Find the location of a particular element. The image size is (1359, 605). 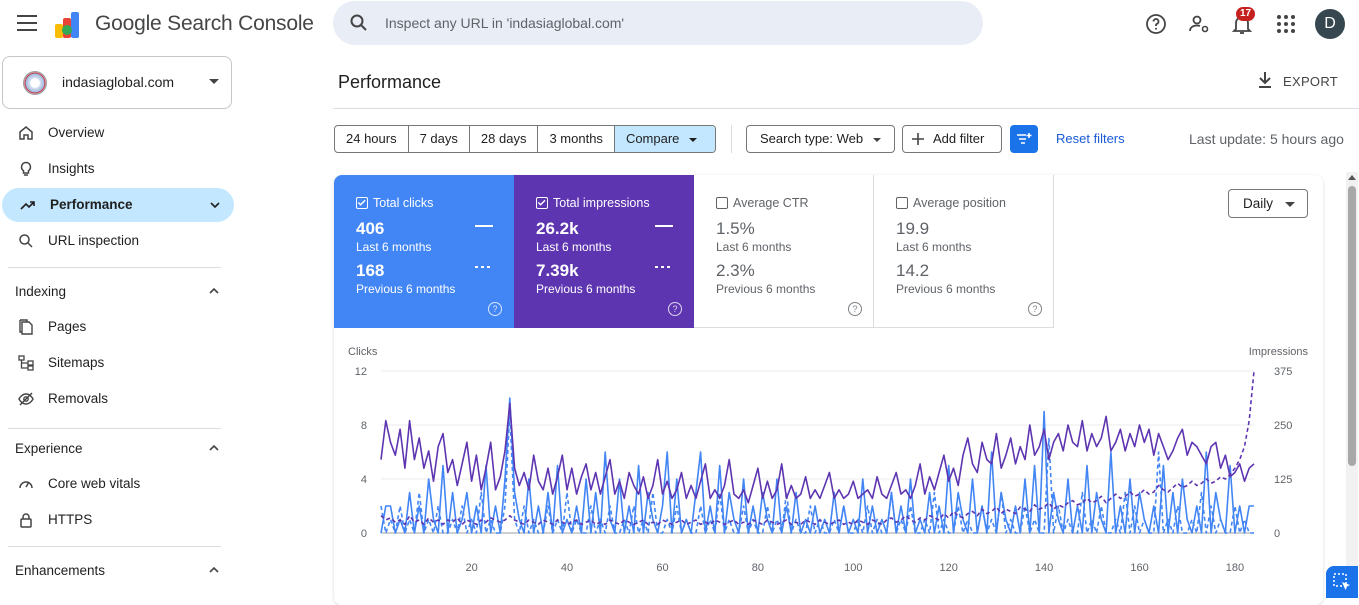

granularity-dropdown: Daily is located at coordinates (1268, 203).